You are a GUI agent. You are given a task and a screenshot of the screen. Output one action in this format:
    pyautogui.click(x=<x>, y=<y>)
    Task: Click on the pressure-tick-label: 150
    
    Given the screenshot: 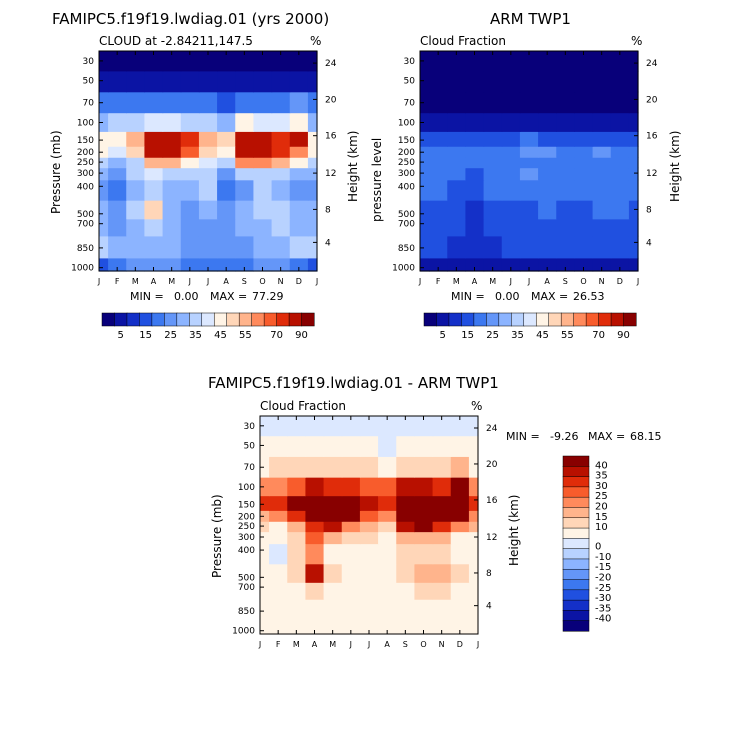 What is the action you would take?
    pyautogui.click(x=246, y=505)
    